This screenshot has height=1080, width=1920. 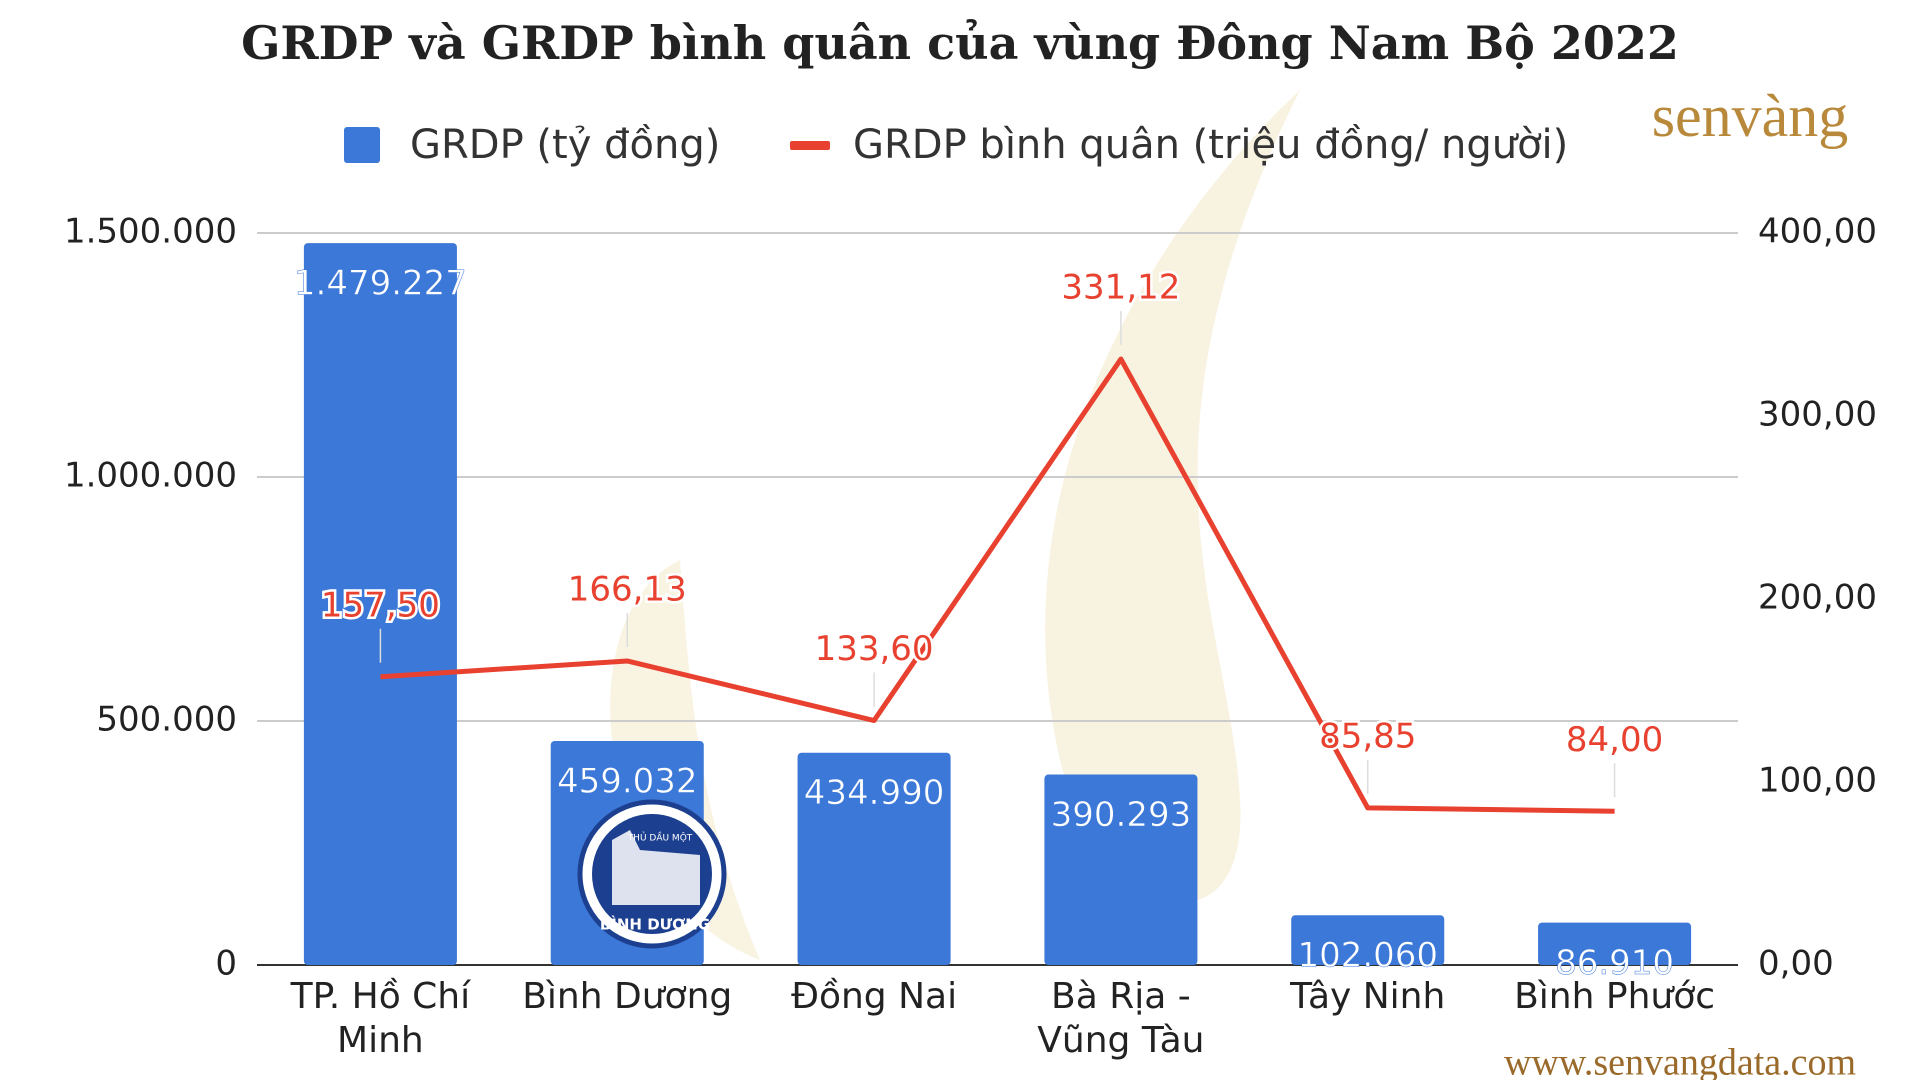 What do you see at coordinates (1680, 1061) in the screenshot?
I see `watermark-url: www.senvangdata.com` at bounding box center [1680, 1061].